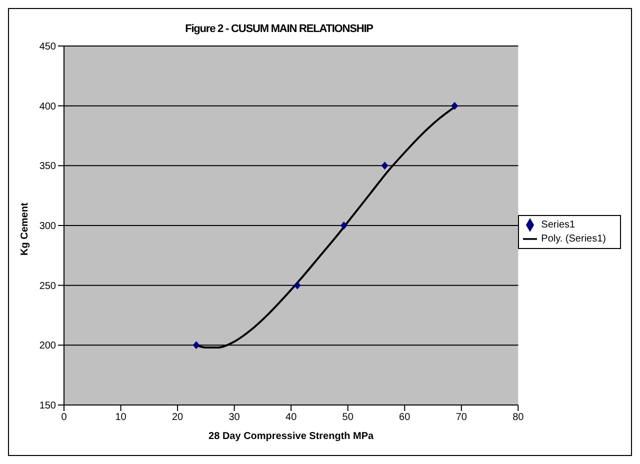 This screenshot has width=640, height=464. Describe the element at coordinates (47, 226) in the screenshot. I see `y-tick-label: 300` at that location.